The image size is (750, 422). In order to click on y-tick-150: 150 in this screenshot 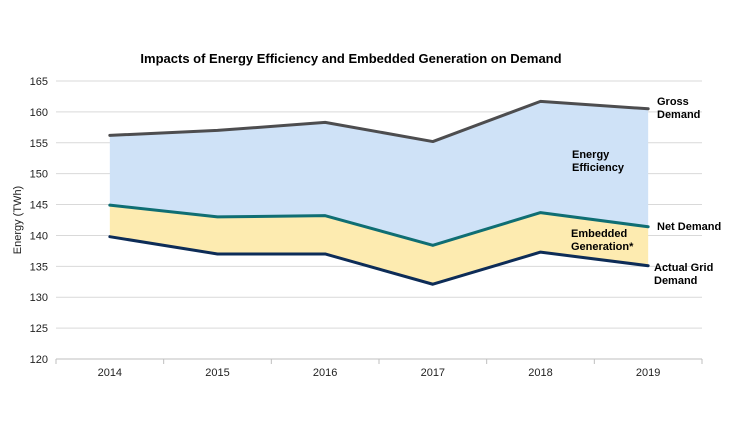, I will do `click(39, 175)`.